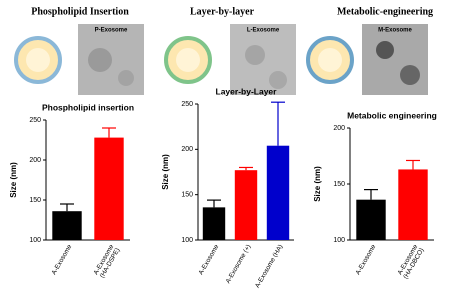  I want to click on x-tick-label: A-Exosome (+), so click(238, 263).